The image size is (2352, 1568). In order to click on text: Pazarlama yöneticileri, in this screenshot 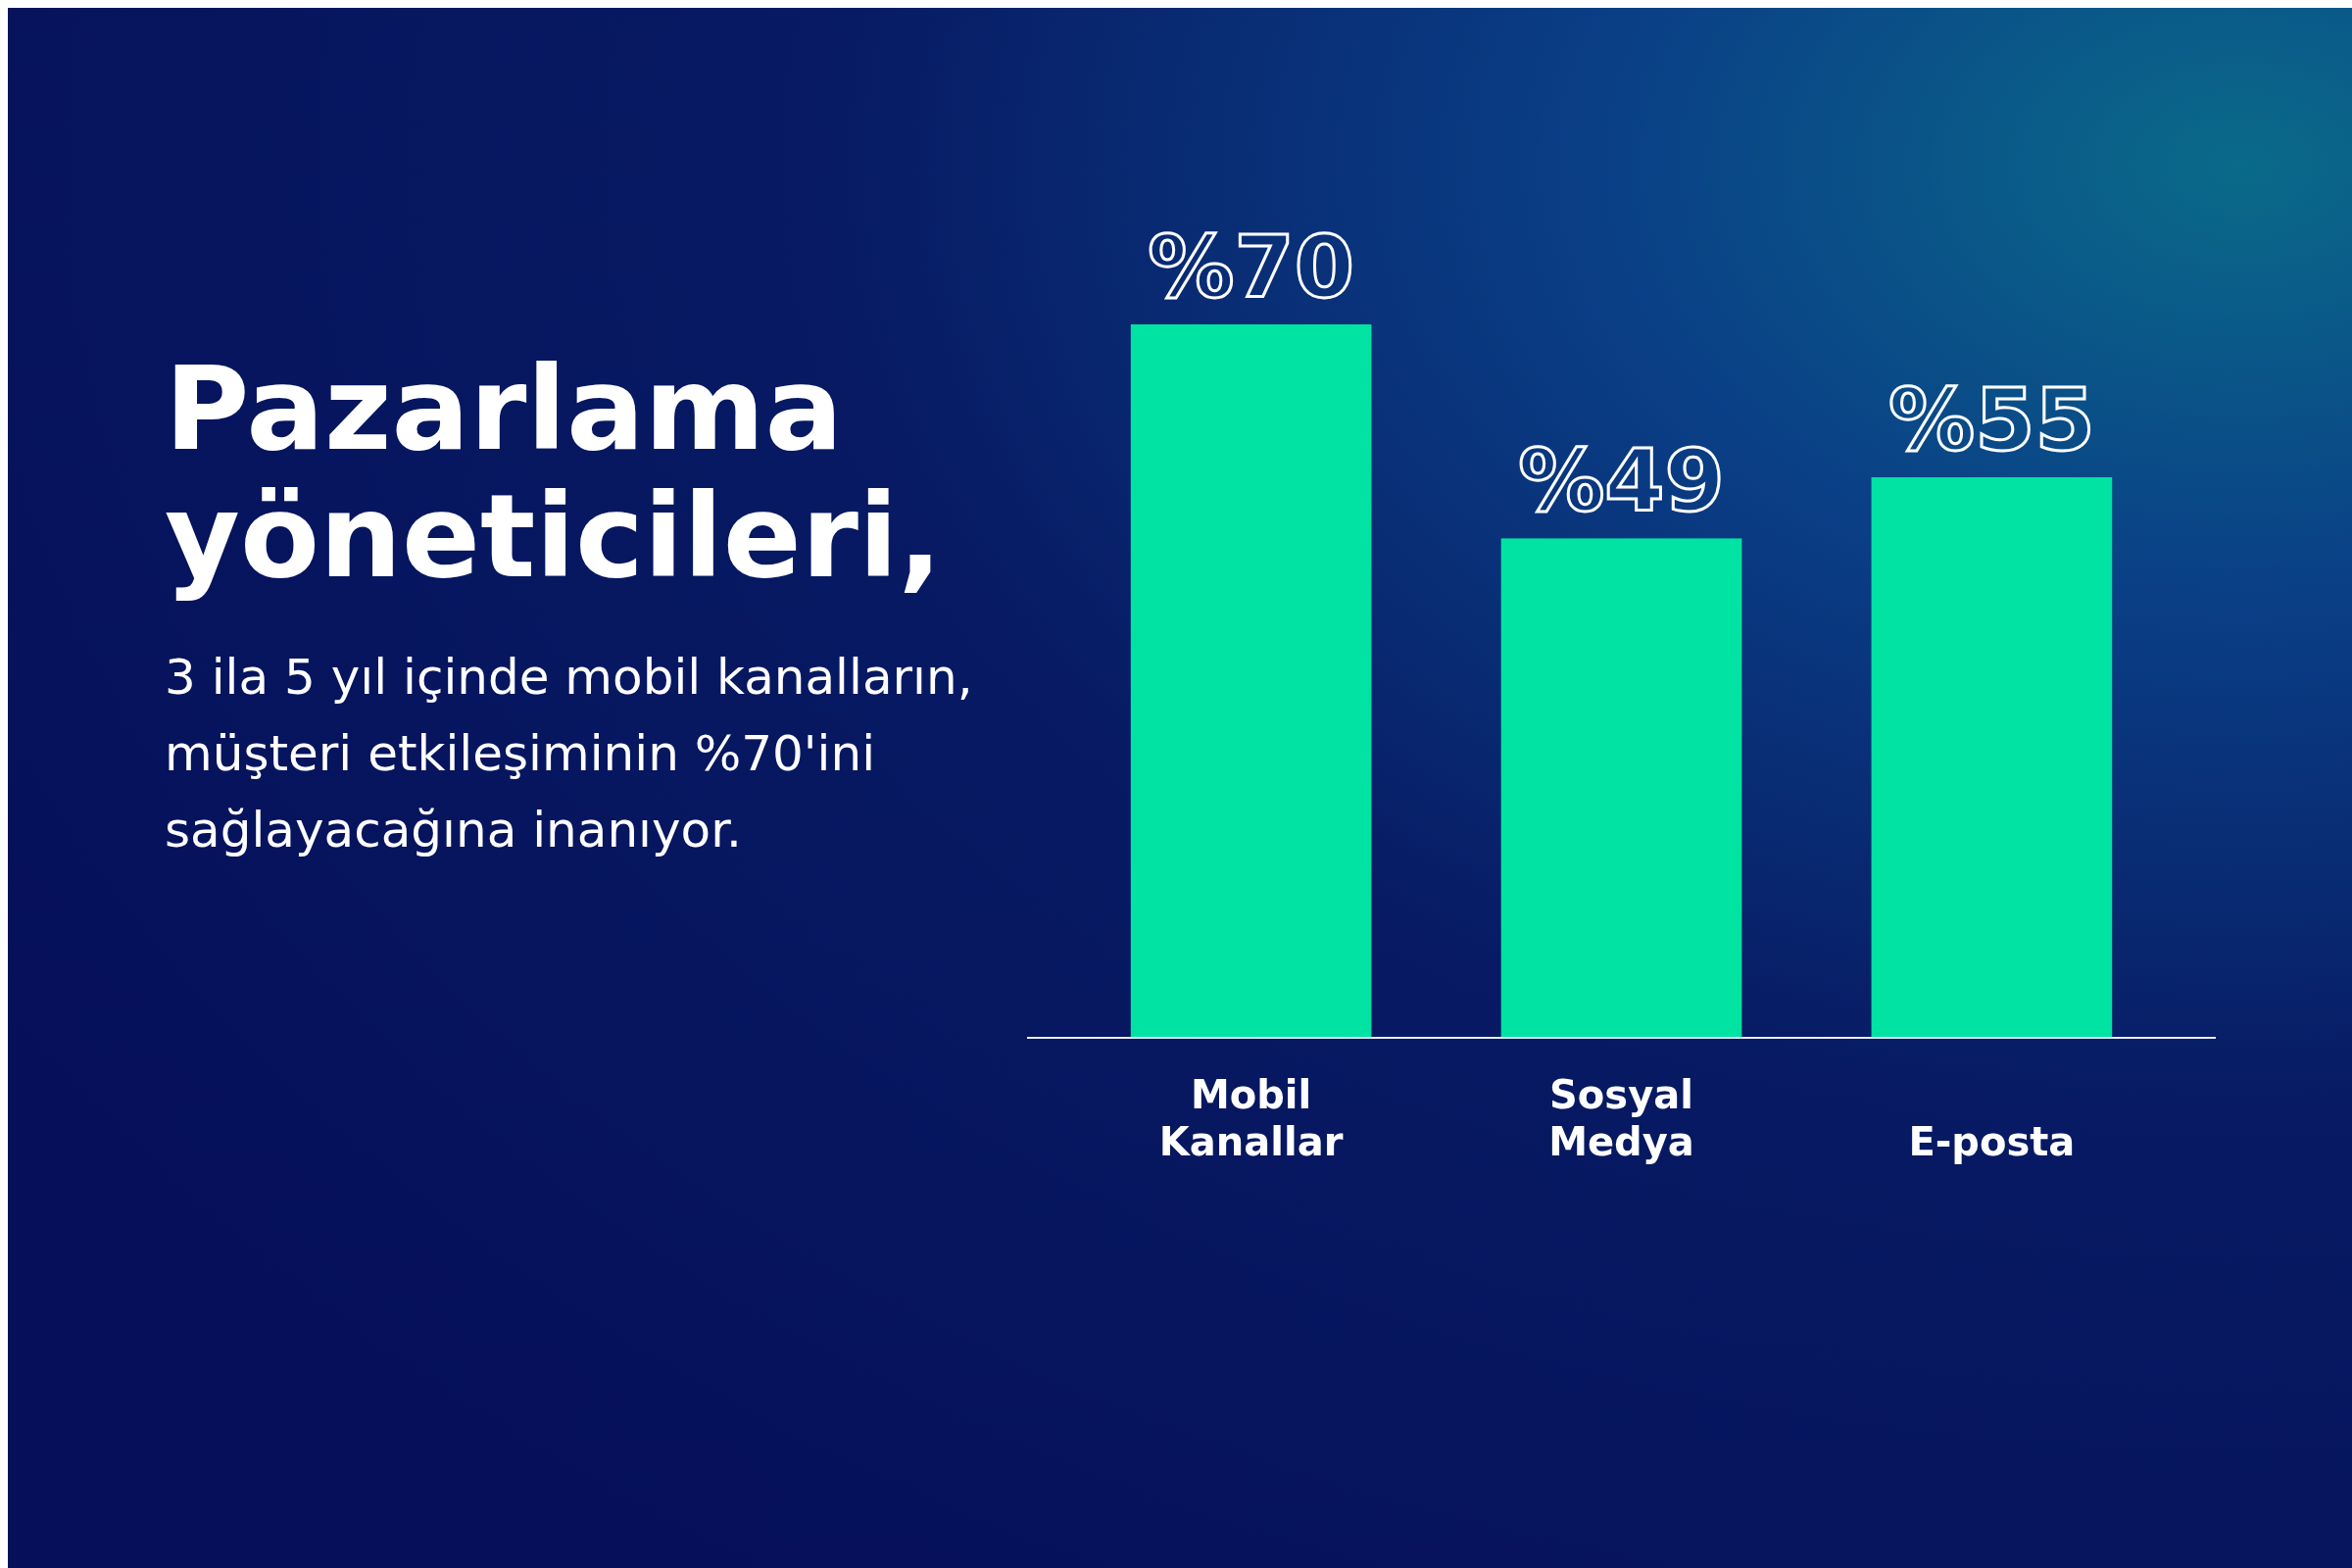, I will do `click(554, 472)`.